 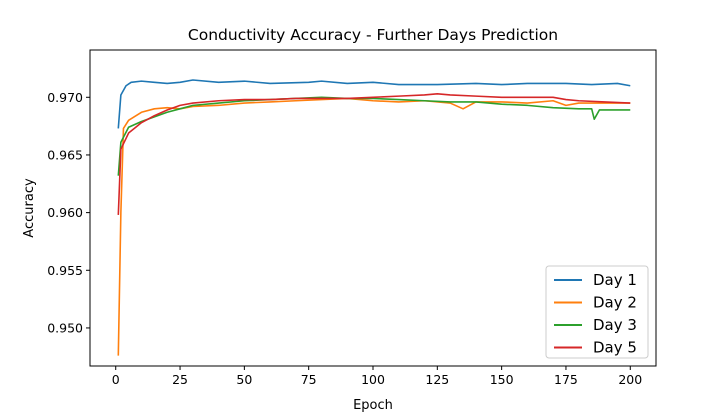 What do you see at coordinates (615, 348) in the screenshot?
I see `legend-label: Day 5` at bounding box center [615, 348].